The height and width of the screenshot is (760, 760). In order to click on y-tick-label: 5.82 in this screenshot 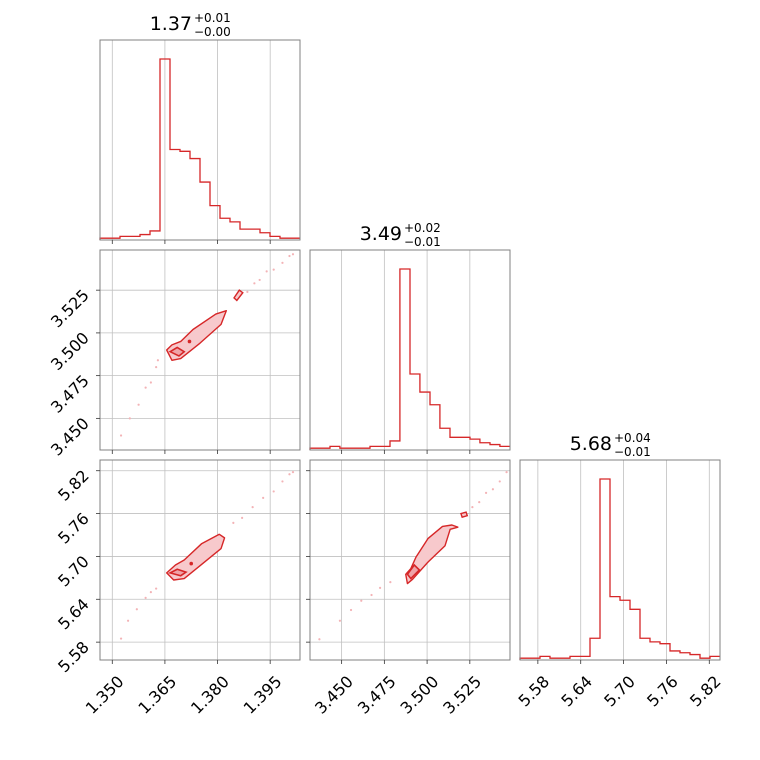, I will do `click(73, 485)`.